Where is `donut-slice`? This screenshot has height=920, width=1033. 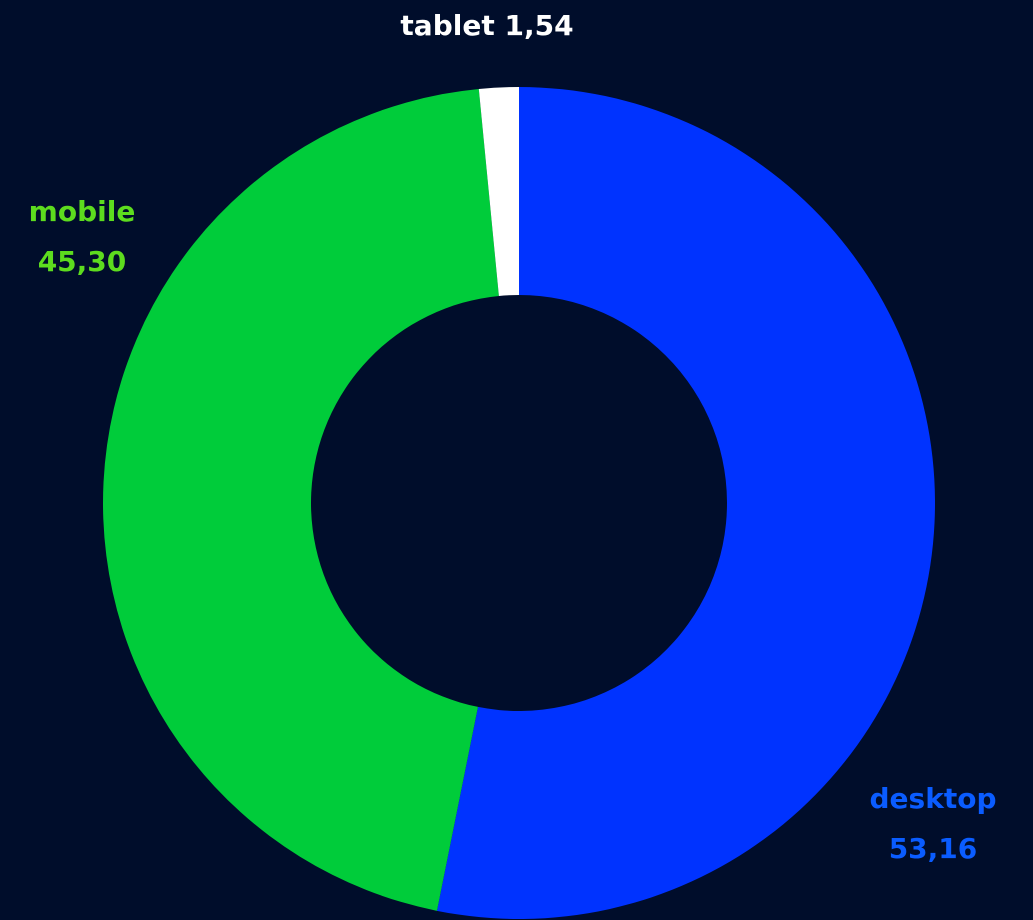
donut-slice is located at coordinates (498, 191).